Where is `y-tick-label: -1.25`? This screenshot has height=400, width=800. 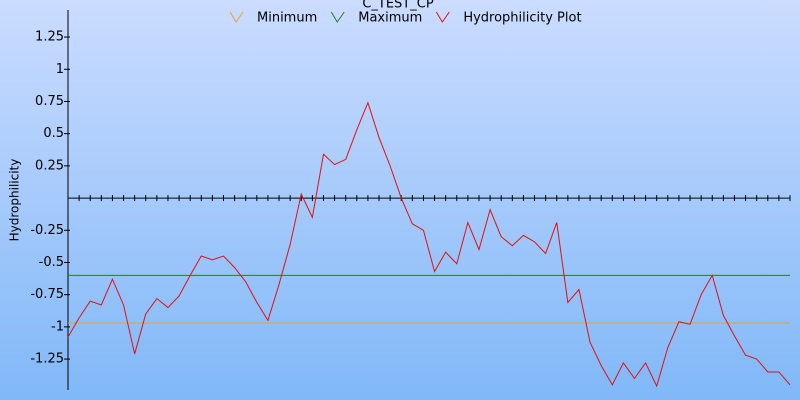 y-tick-label: -1.25 is located at coordinates (47, 359).